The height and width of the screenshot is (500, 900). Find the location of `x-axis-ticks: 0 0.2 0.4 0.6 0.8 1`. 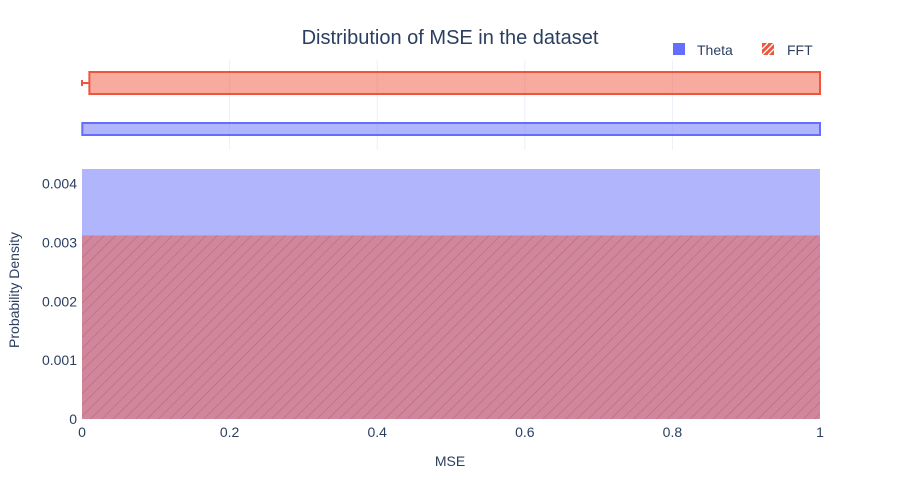

x-axis-ticks: 0 0.2 0.4 0.6 0.8 1 is located at coordinates (451, 432).